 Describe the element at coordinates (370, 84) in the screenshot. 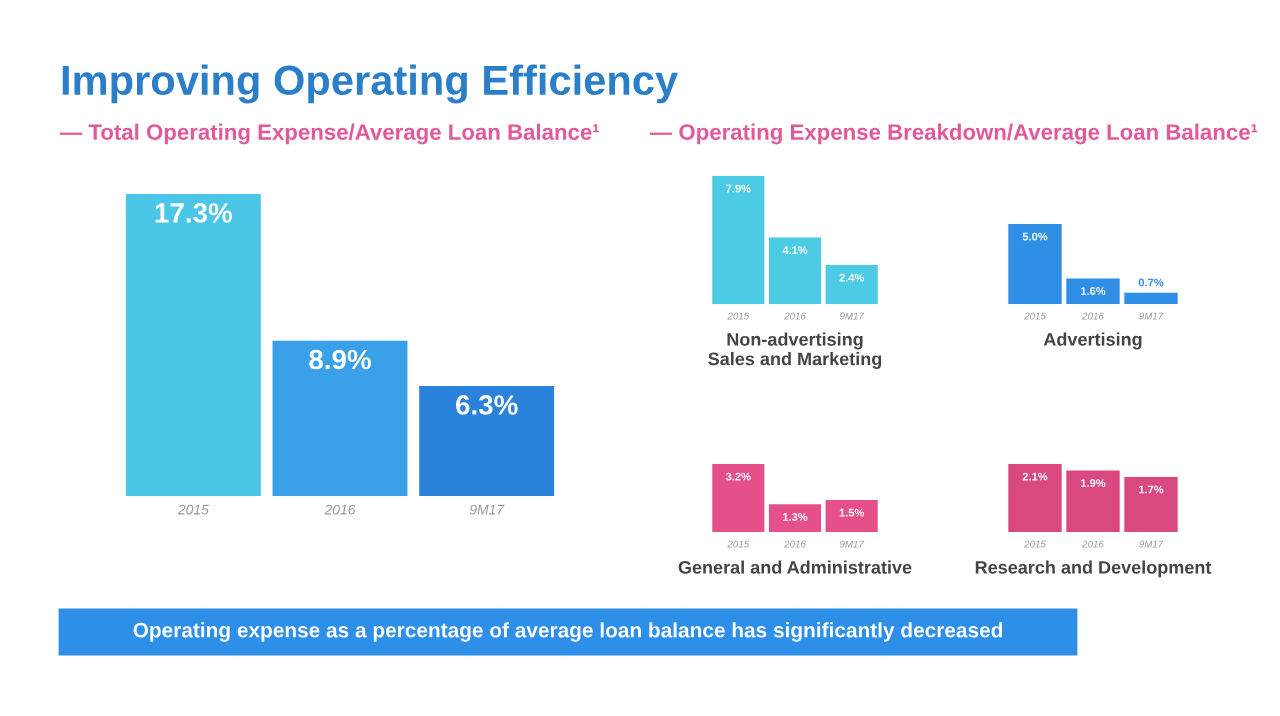

I see `text: Improving Operating Efficiency` at that location.